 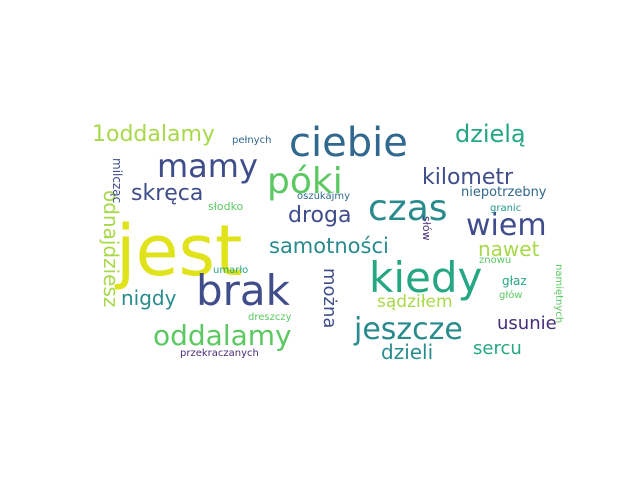 What do you see at coordinates (506, 225) in the screenshot?
I see `word-cloud-word: wiem` at bounding box center [506, 225].